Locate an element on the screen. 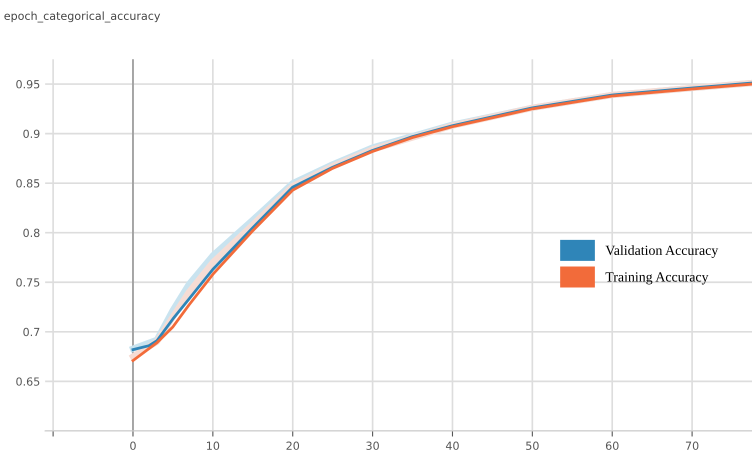 The image size is (752, 456). chart-title: epoch_categorical_accuracy is located at coordinates (82, 16).